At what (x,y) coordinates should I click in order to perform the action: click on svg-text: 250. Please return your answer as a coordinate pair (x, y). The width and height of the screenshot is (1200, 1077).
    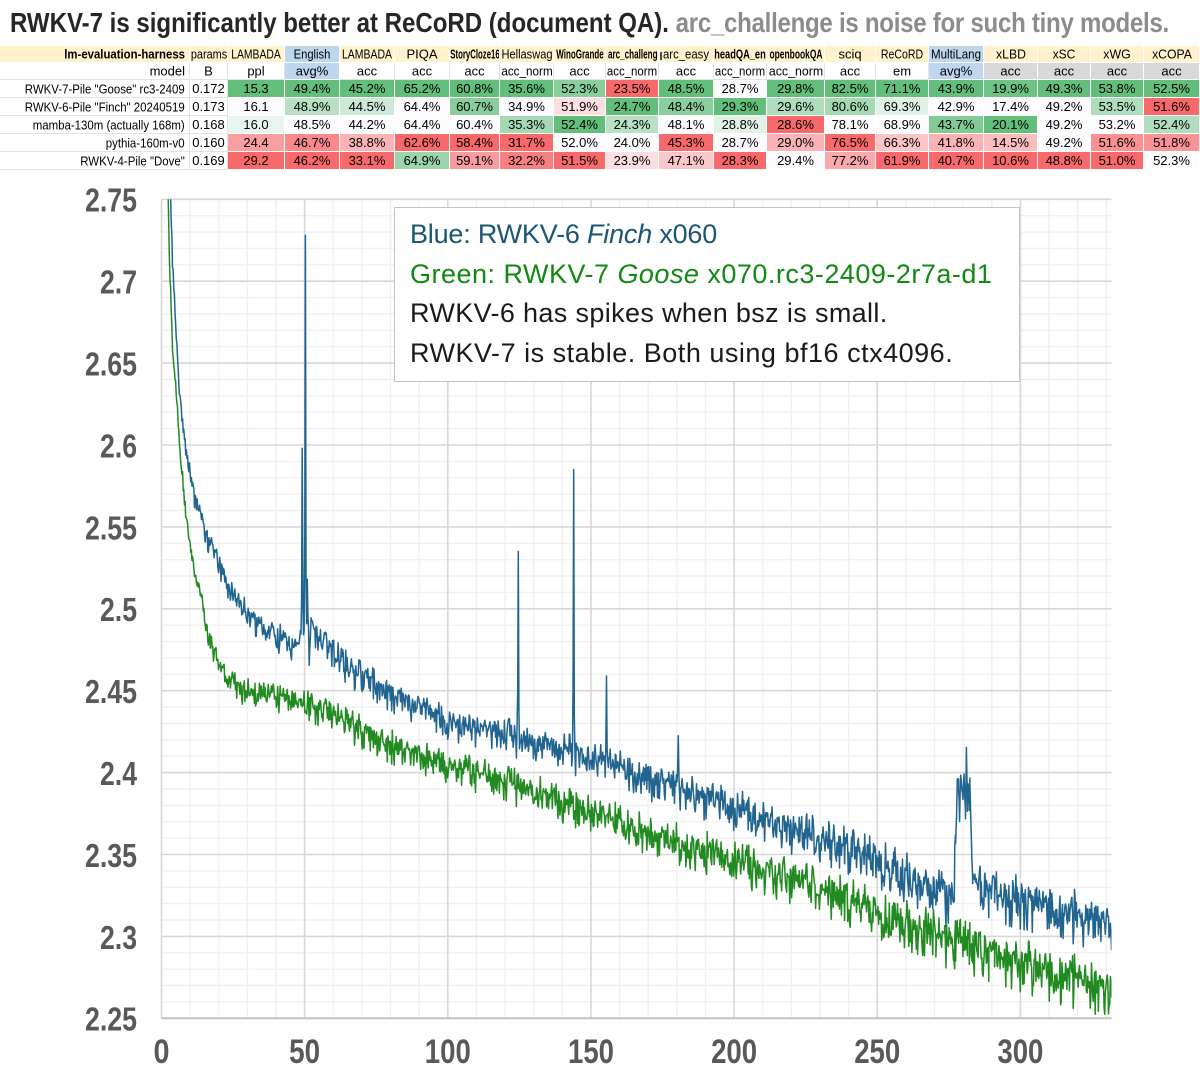
    Looking at the image, I should click on (877, 1050).